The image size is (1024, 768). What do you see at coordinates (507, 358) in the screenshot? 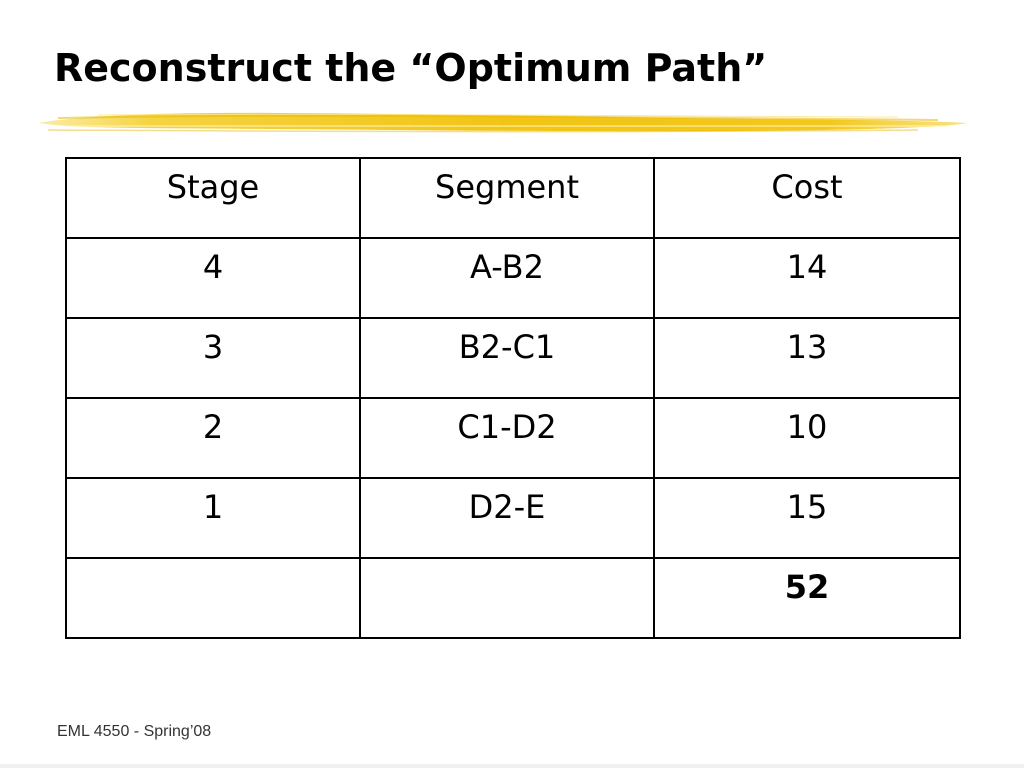
I see `segment-cell: B2-C1` at bounding box center [507, 358].